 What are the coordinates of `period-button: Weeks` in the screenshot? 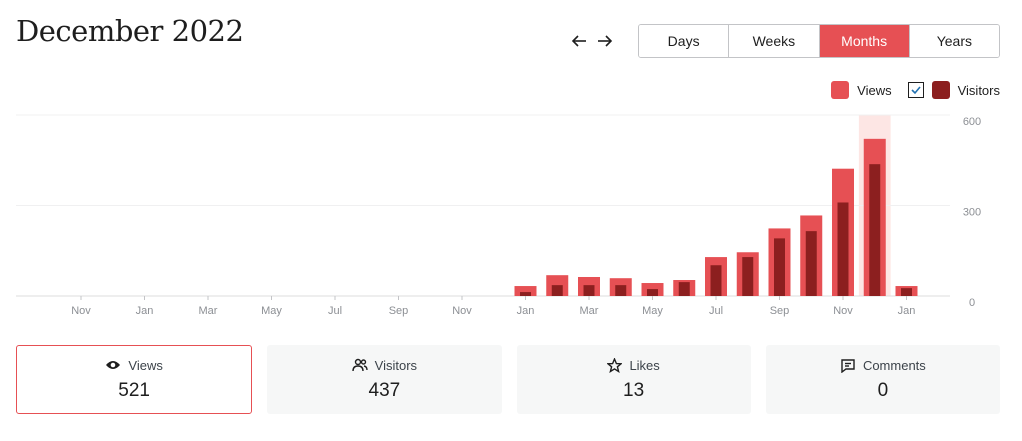 It's located at (773, 41).